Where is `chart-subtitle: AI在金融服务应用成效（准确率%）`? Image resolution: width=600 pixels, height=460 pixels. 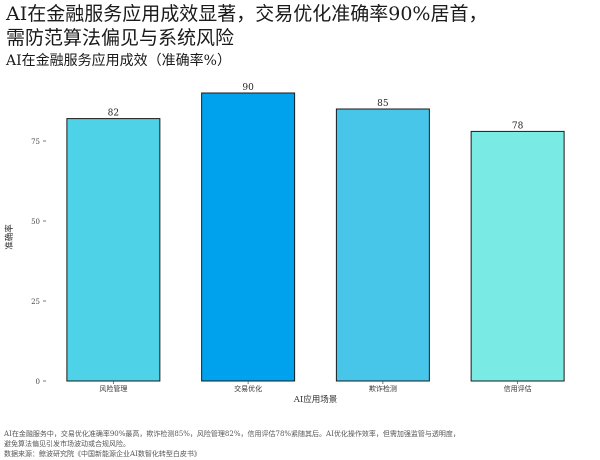 chart-subtitle: AI在金融服务应用成效（准确率%） is located at coordinates (118, 61).